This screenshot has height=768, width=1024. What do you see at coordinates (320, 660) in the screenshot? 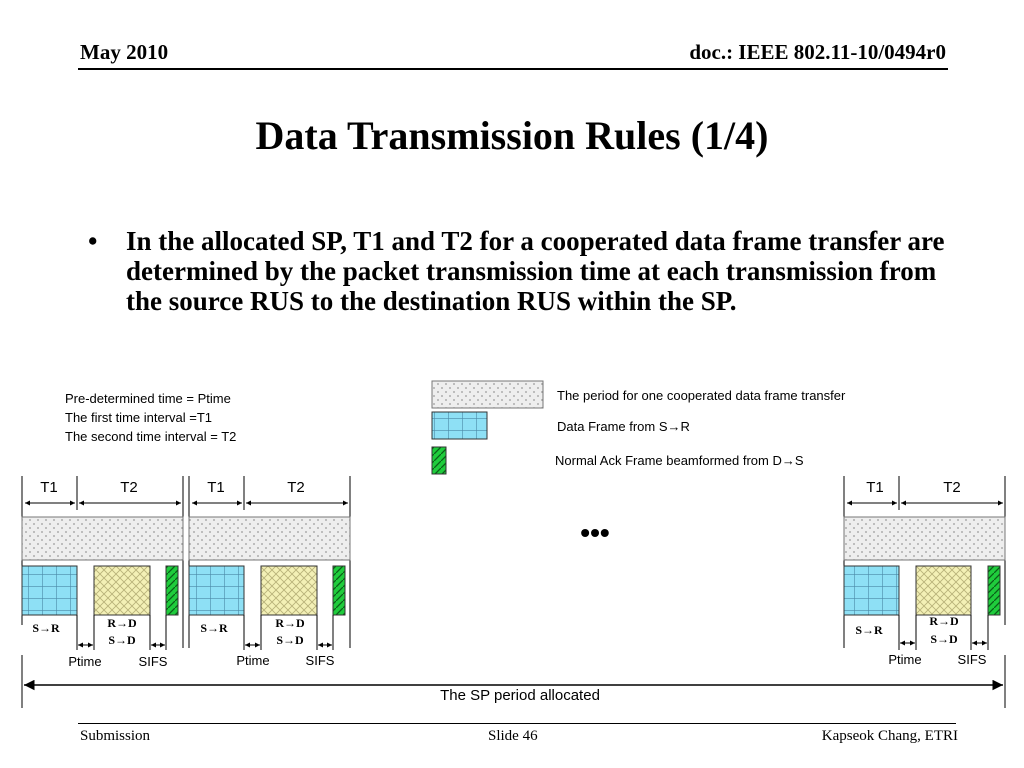
I see `group-2-sifs-label: SIFS` at bounding box center [320, 660].